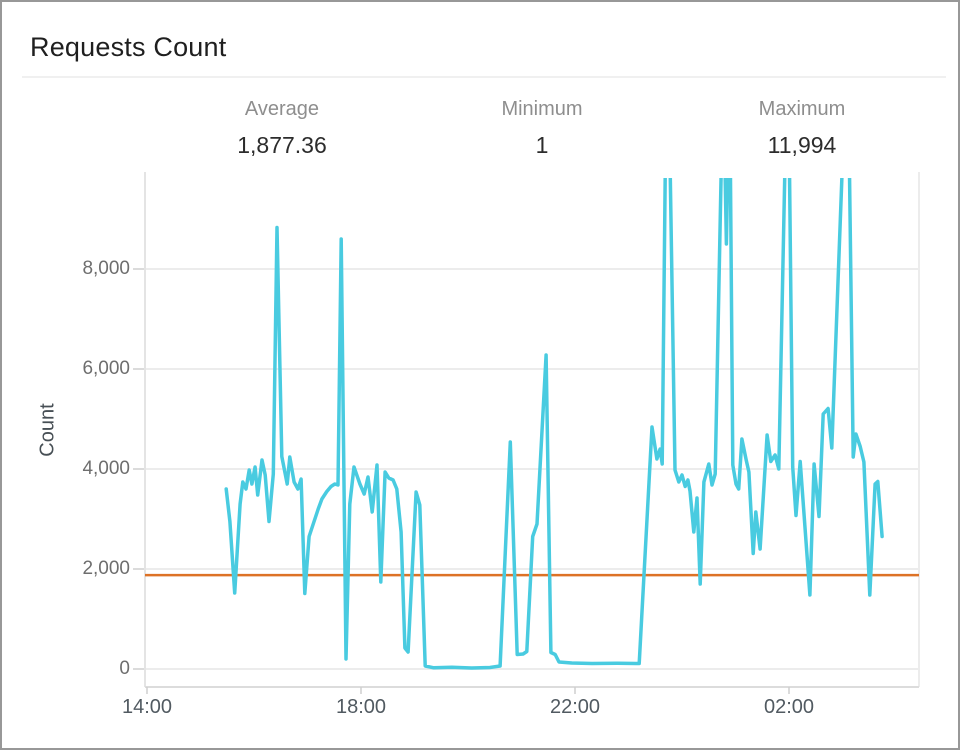 The width and height of the screenshot is (960, 750). I want to click on header-divider, so click(484, 77).